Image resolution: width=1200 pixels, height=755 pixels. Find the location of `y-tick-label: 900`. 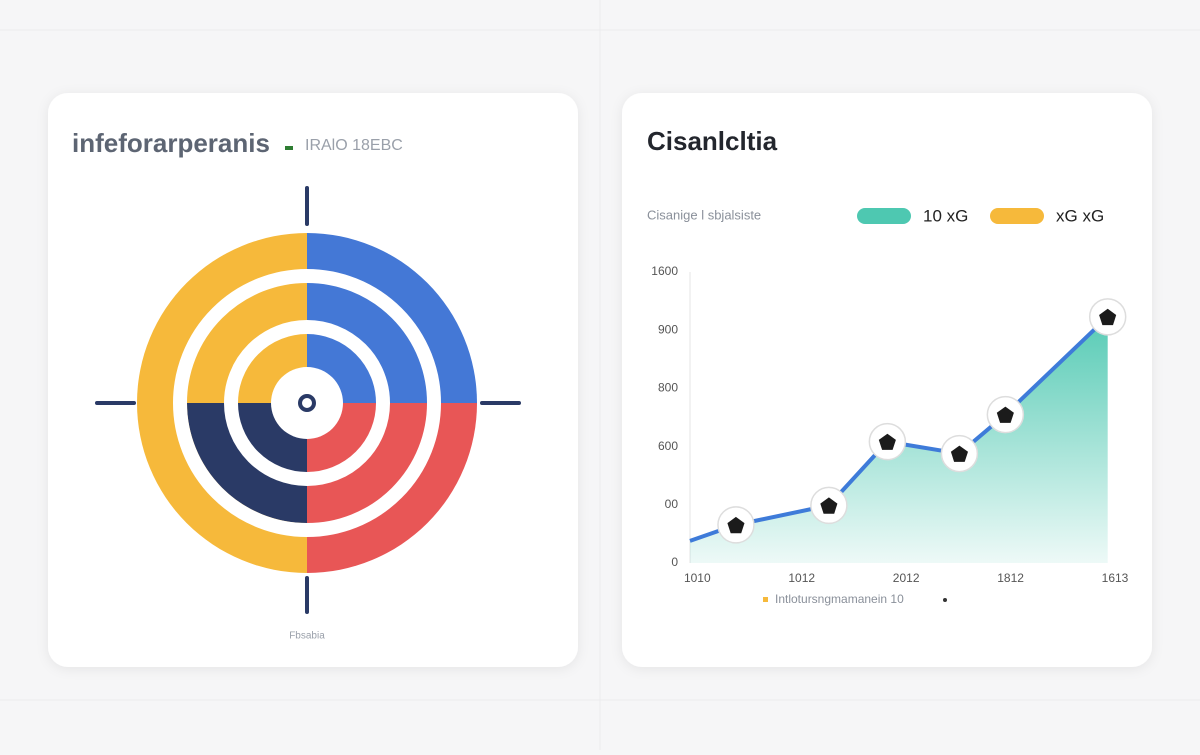

y-tick-label: 900 is located at coordinates (668, 329).